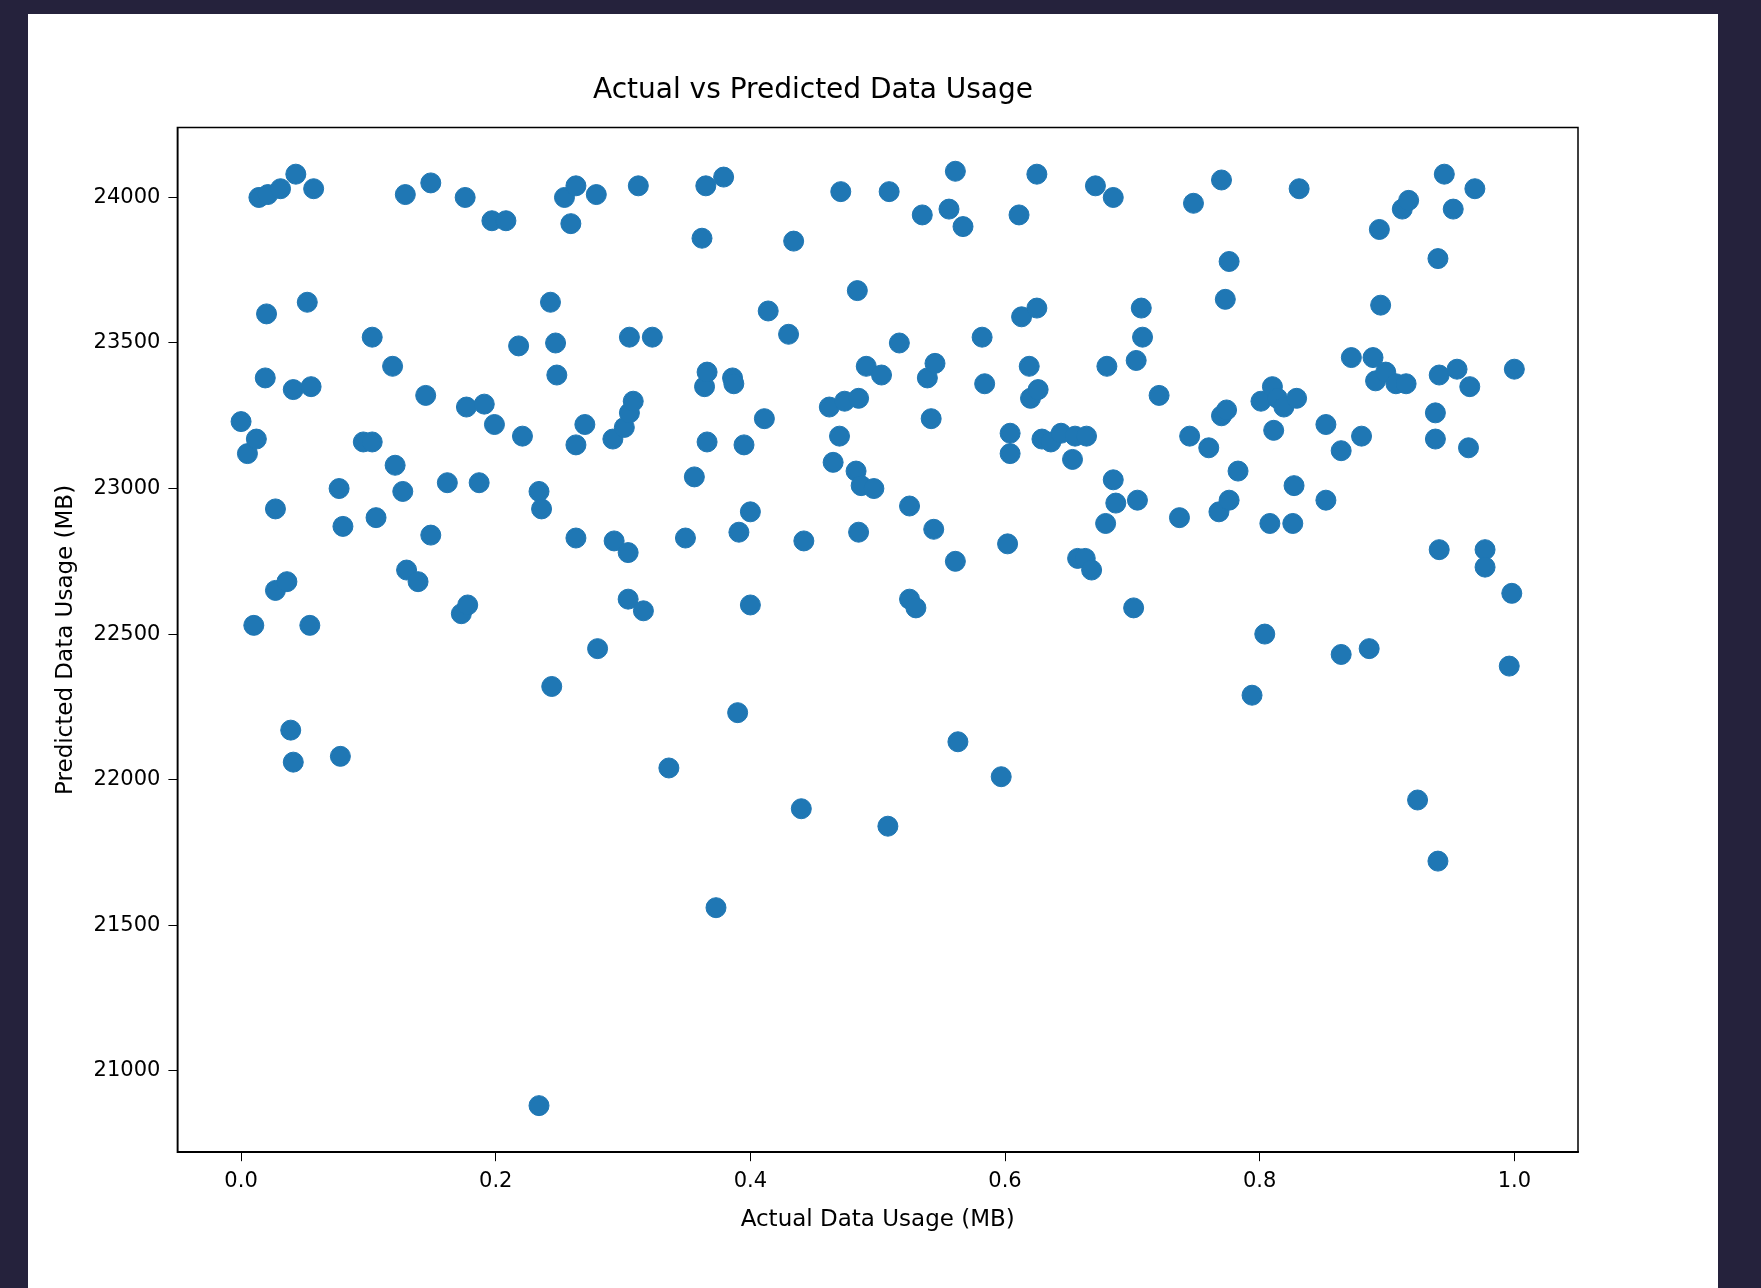 The width and height of the screenshot is (1761, 1288). What do you see at coordinates (241, 1180) in the screenshot?
I see `x-tick-label: 0.0` at bounding box center [241, 1180].